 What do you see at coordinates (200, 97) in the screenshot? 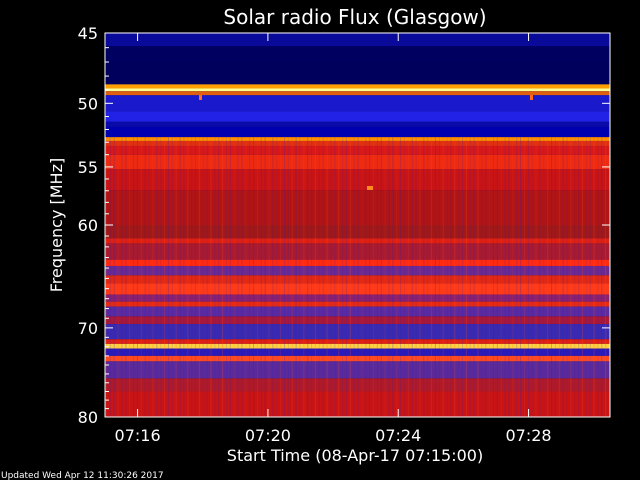
I see `artifact-mark` at bounding box center [200, 97].